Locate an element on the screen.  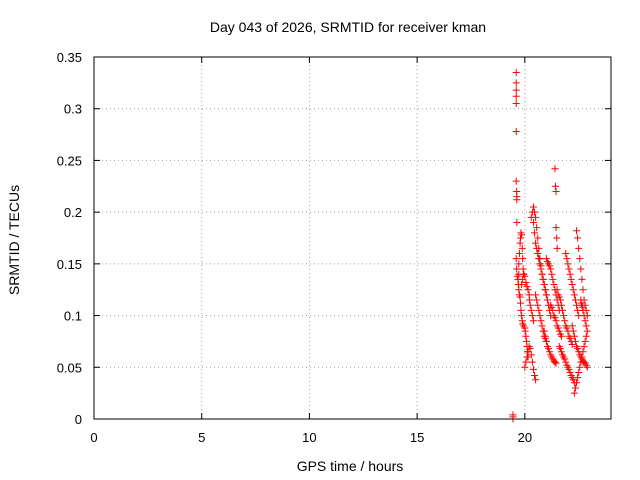
y-tick-label: 0.2 is located at coordinates (73, 212).